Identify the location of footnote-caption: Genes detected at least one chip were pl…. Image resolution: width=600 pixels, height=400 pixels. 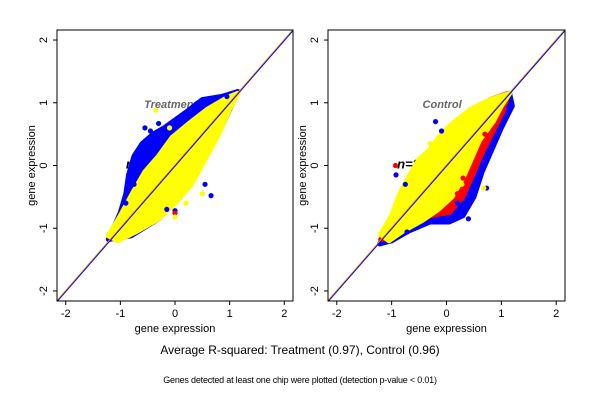
(300, 380).